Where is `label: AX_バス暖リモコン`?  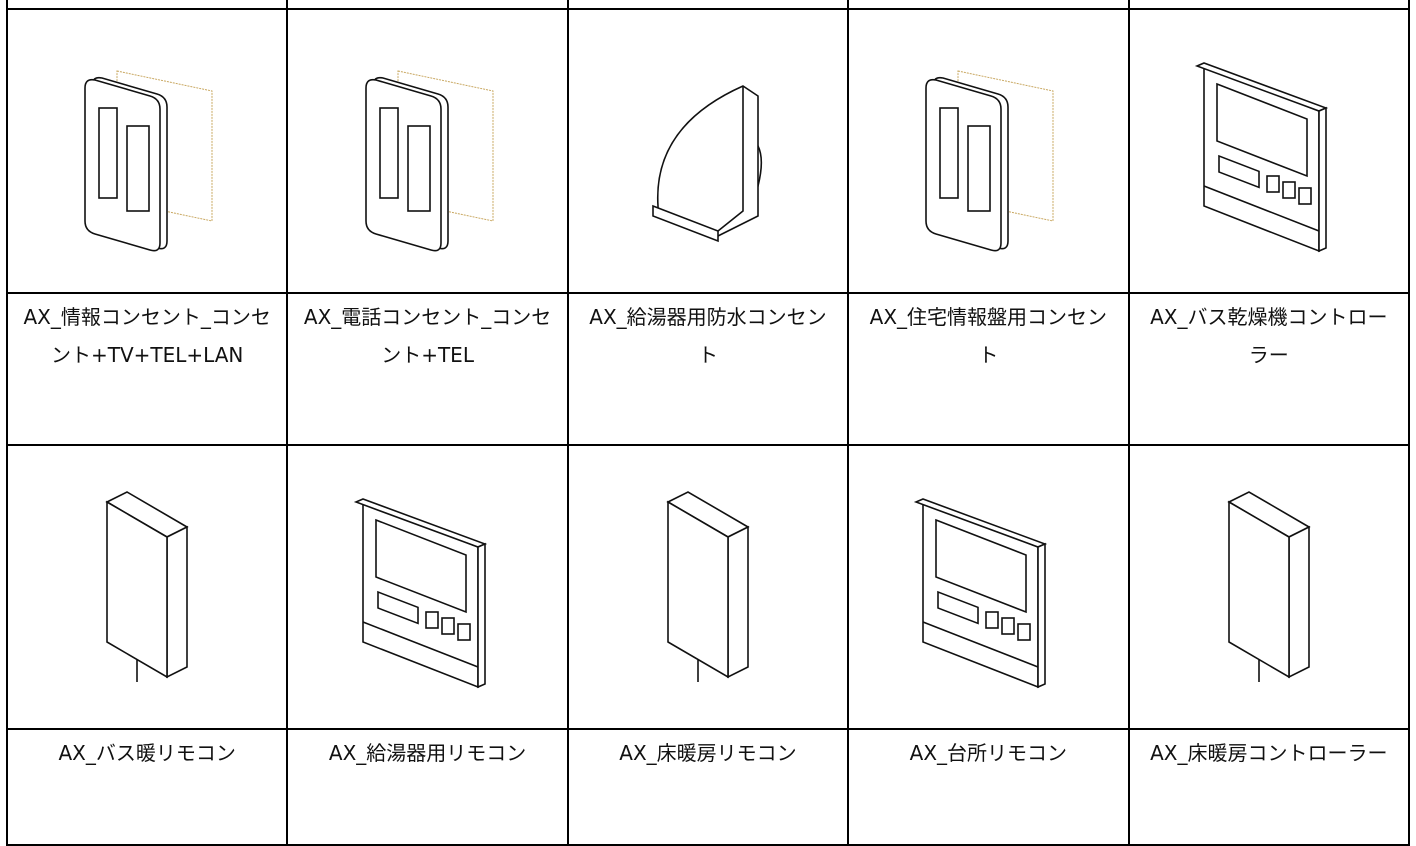
label: AX_バス暖リモコン is located at coordinates (147, 787).